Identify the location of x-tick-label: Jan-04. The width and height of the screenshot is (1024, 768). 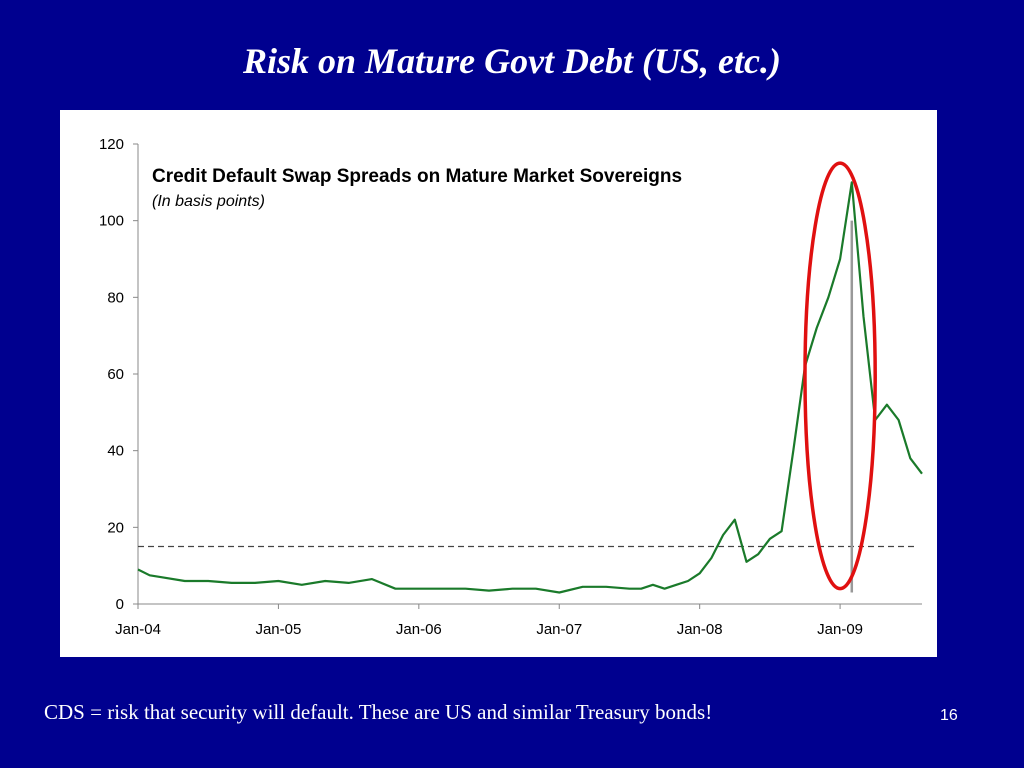
(138, 629).